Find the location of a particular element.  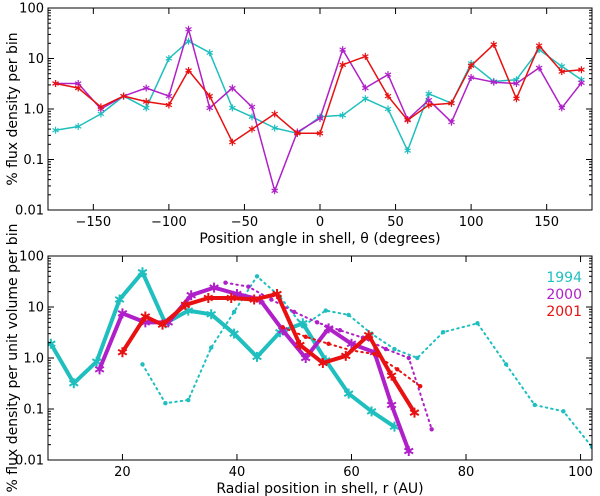

y-axis-label: % flux density per unit volume per bin is located at coordinates (13, 358).